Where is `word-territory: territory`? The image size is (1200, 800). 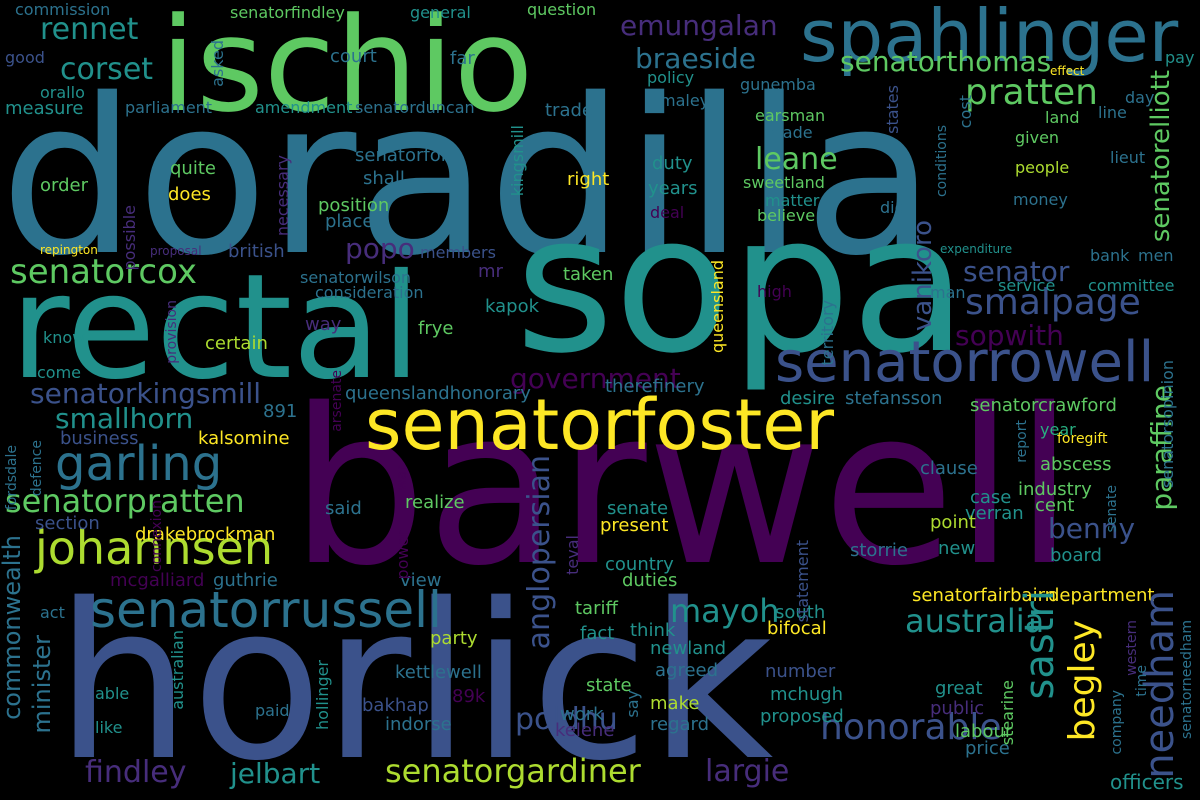
word-territory: territory is located at coordinates (827, 333).